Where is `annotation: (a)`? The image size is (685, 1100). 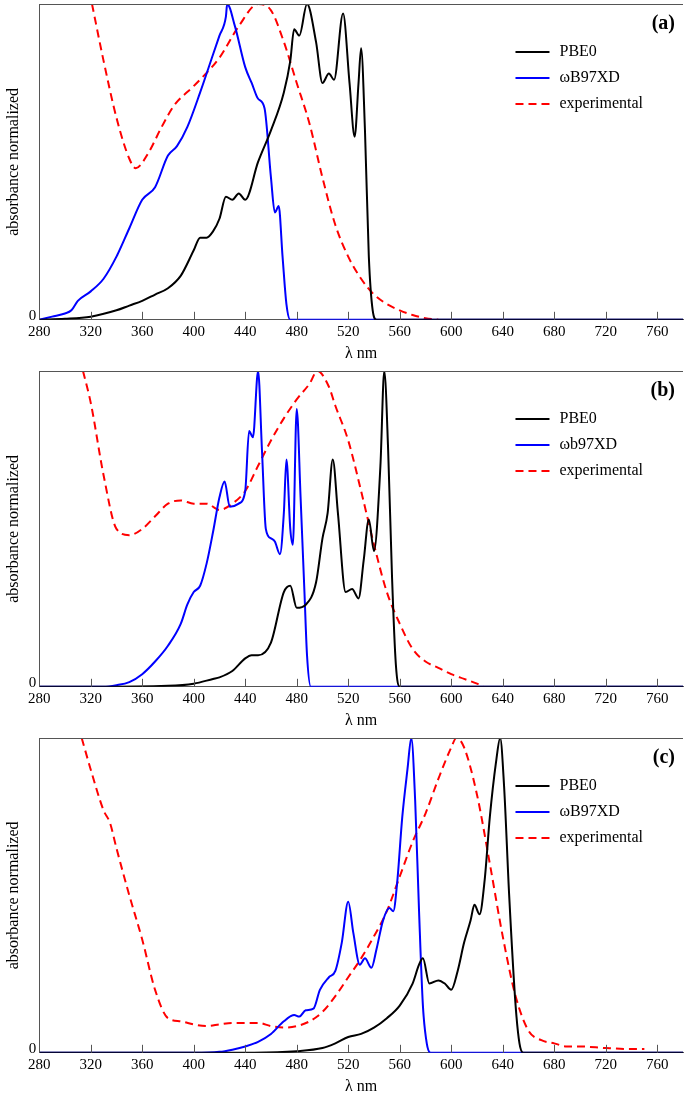 annotation: (a) is located at coordinates (663, 23).